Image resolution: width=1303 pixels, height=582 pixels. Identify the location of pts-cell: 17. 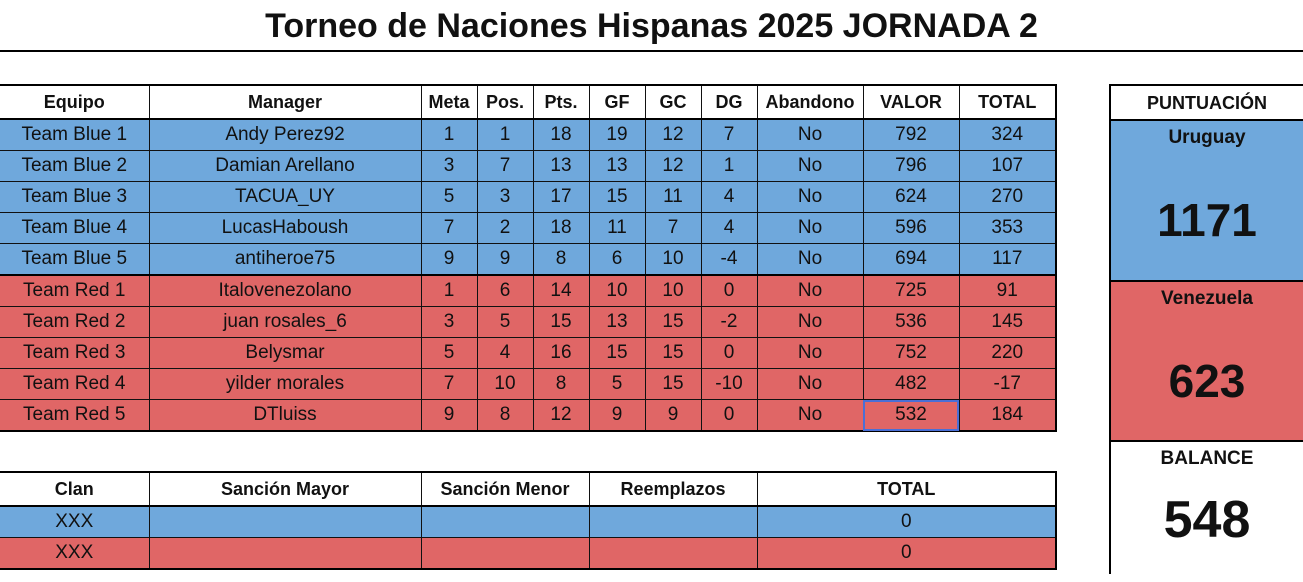
(561, 197).